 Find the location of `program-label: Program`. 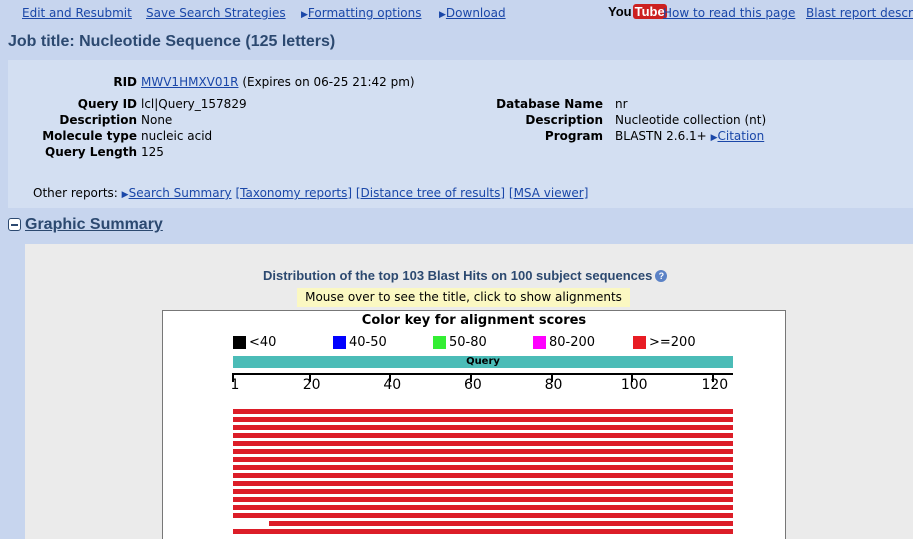

program-label: Program is located at coordinates (573, 136).